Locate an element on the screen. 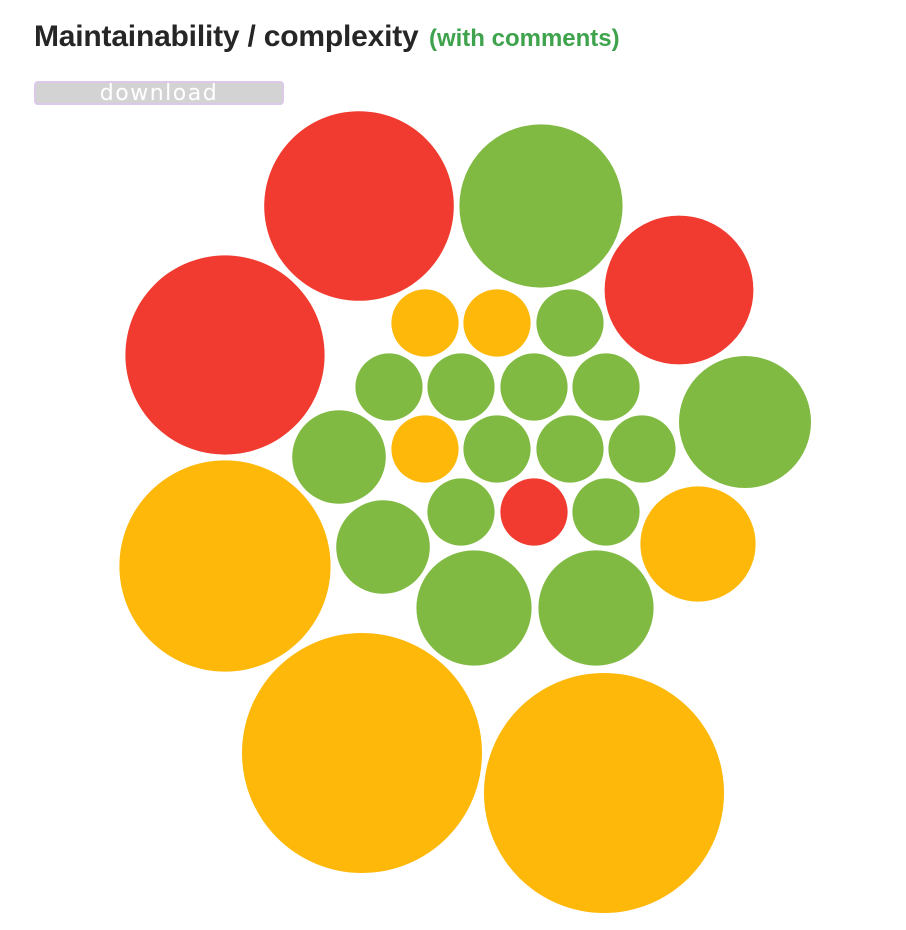  chart-subtitle: (with comments) is located at coordinates (524, 38).